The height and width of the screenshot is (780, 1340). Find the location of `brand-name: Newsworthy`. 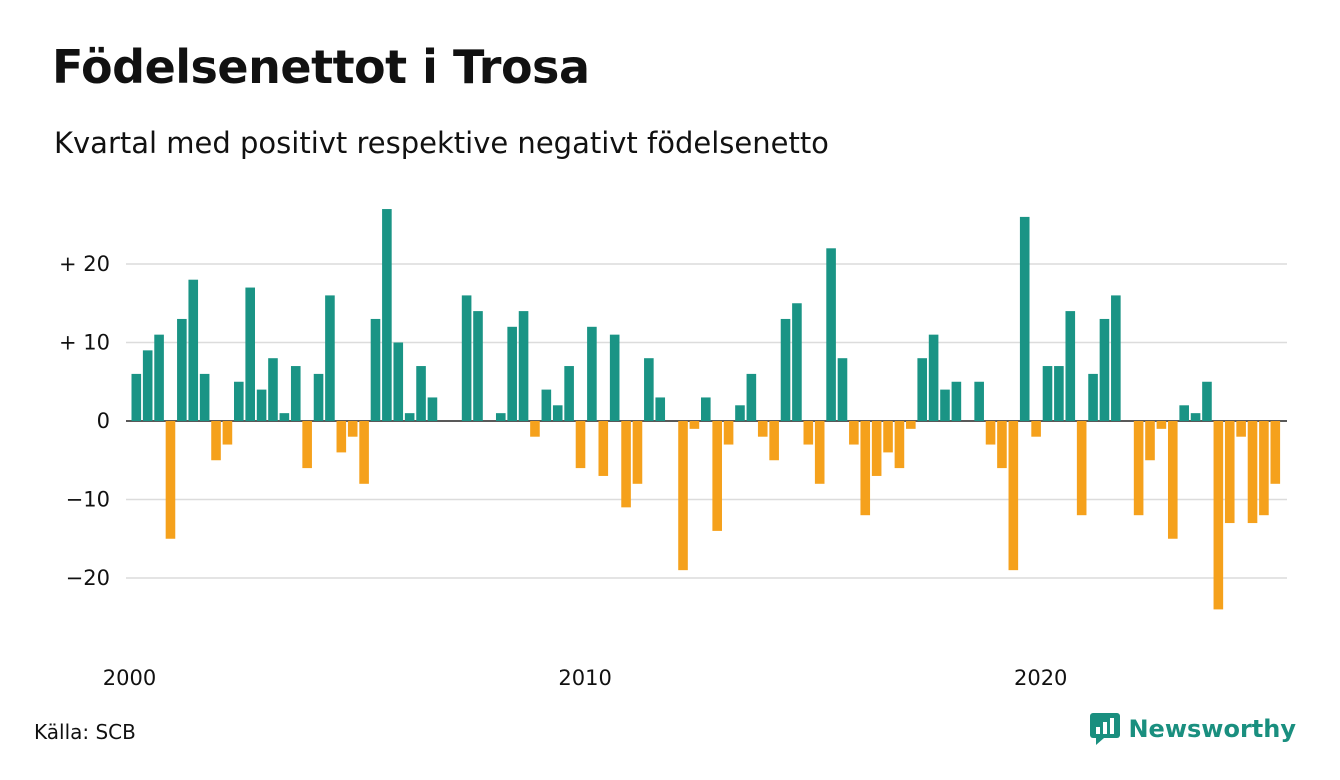

brand-name: Newsworthy is located at coordinates (1212, 729).